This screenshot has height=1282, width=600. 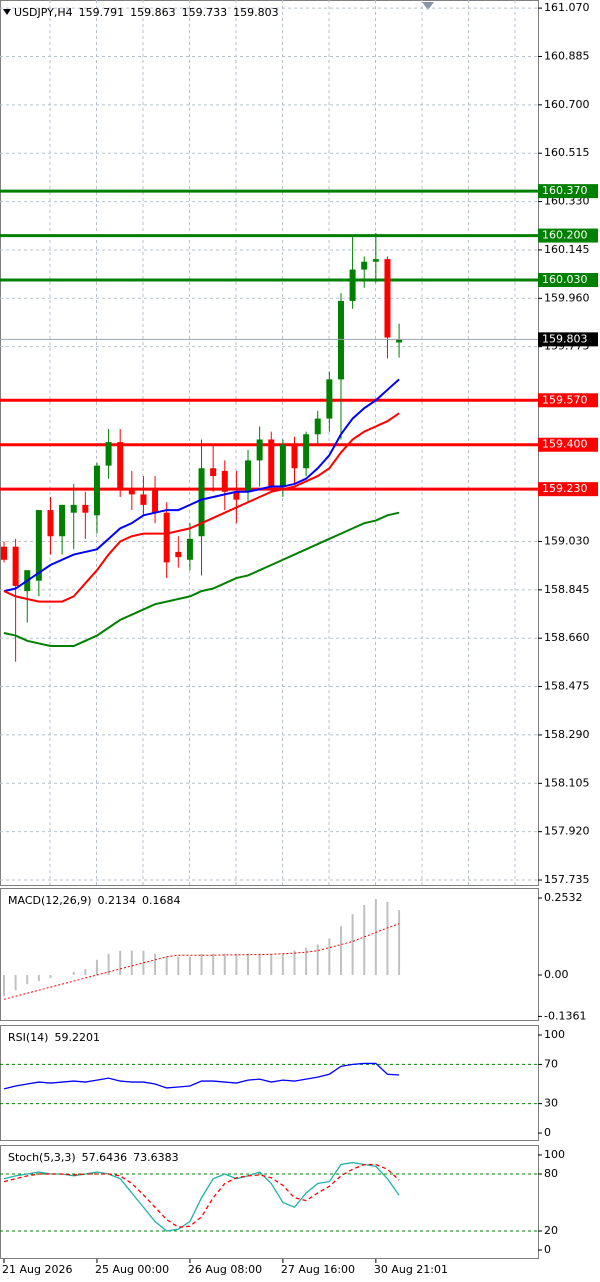 I want to click on header-value: 159.791, so click(x=102, y=12).